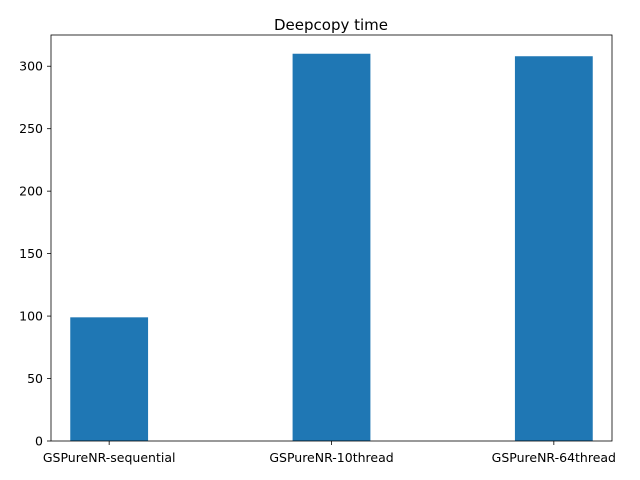  I want to click on bar-GSPureNR-10thread, so click(331, 247).